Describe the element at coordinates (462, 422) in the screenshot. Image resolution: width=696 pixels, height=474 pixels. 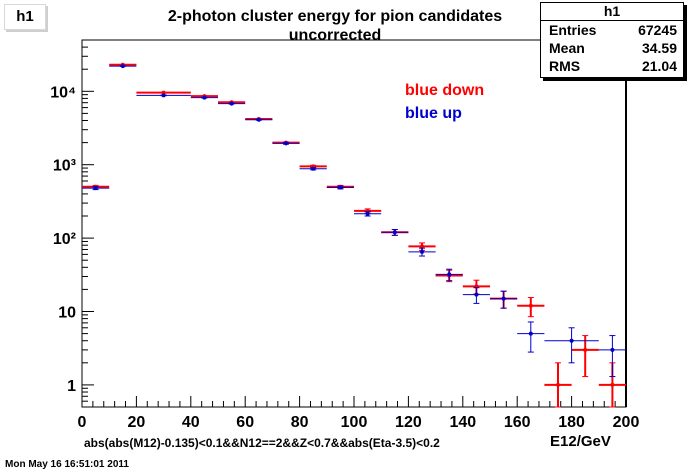
I see `x-tick-label: 140` at that location.